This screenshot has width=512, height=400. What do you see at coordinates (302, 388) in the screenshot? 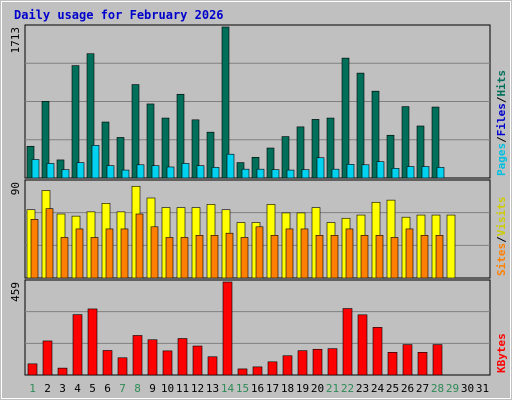
I see `x-tick-label: 19` at bounding box center [302, 388].